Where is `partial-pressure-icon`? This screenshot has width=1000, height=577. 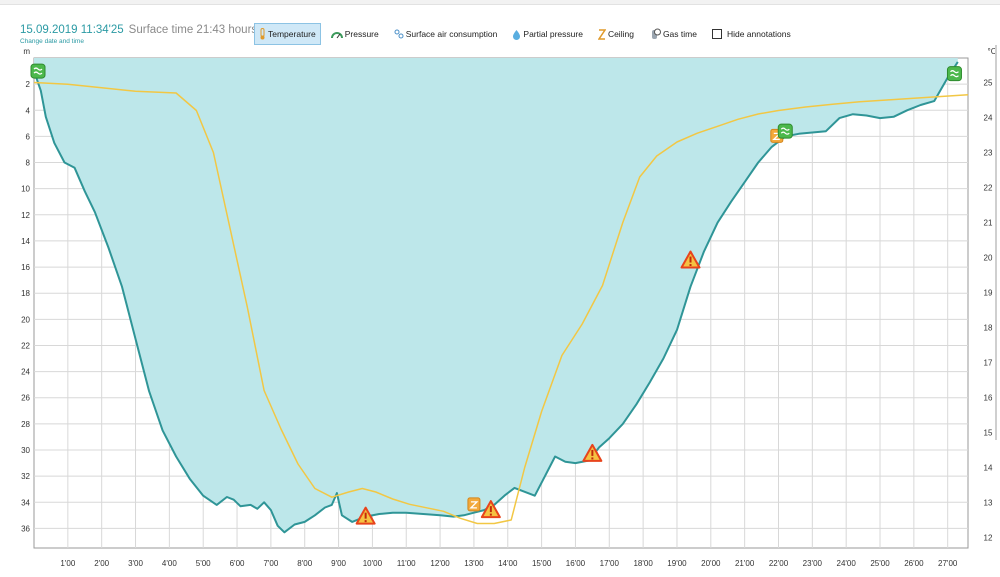 partial-pressure-icon is located at coordinates (516, 34).